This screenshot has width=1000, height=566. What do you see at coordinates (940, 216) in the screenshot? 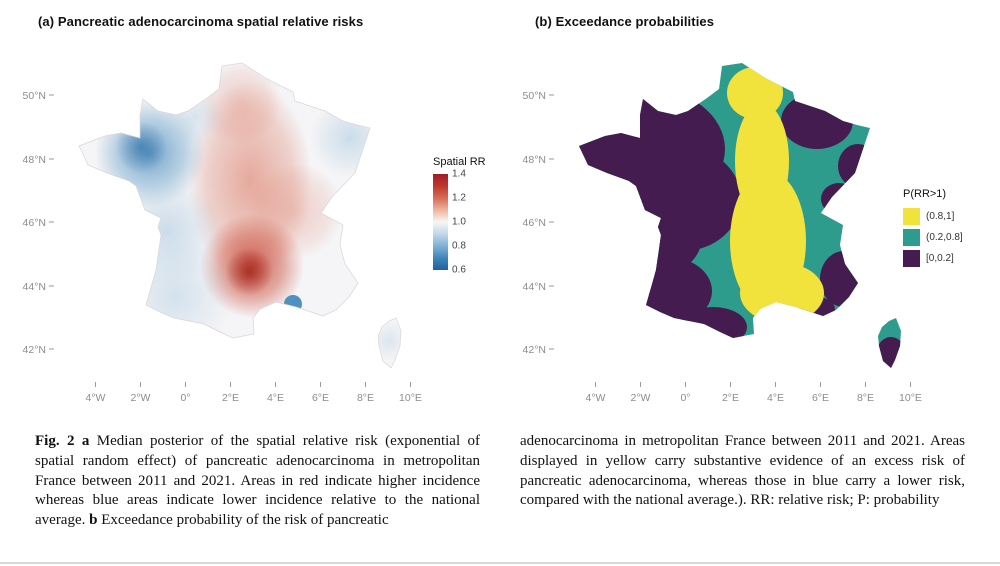
I see `legend-item-label: (0.8,1]` at bounding box center [940, 216].